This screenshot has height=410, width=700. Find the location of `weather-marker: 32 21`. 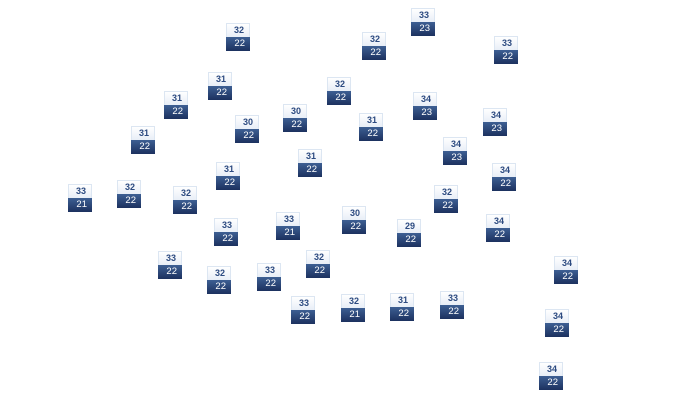

weather-marker: 32 21 is located at coordinates (353, 308).